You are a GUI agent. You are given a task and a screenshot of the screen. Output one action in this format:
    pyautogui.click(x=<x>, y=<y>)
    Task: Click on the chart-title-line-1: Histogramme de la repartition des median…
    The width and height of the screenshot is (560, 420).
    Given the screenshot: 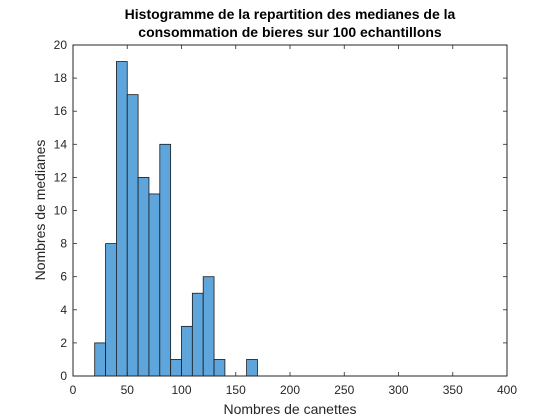 What is the action you would take?
    pyautogui.click(x=290, y=14)
    